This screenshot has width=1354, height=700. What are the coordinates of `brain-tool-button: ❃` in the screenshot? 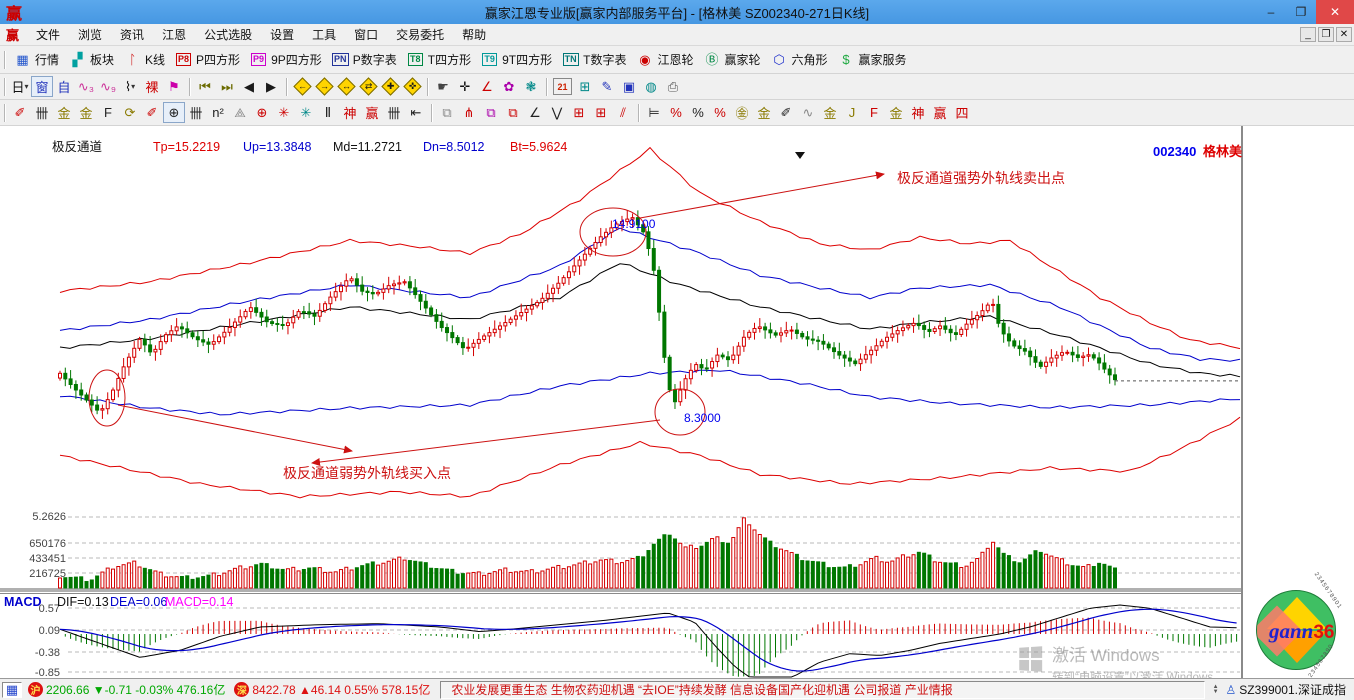 It's located at (531, 86).